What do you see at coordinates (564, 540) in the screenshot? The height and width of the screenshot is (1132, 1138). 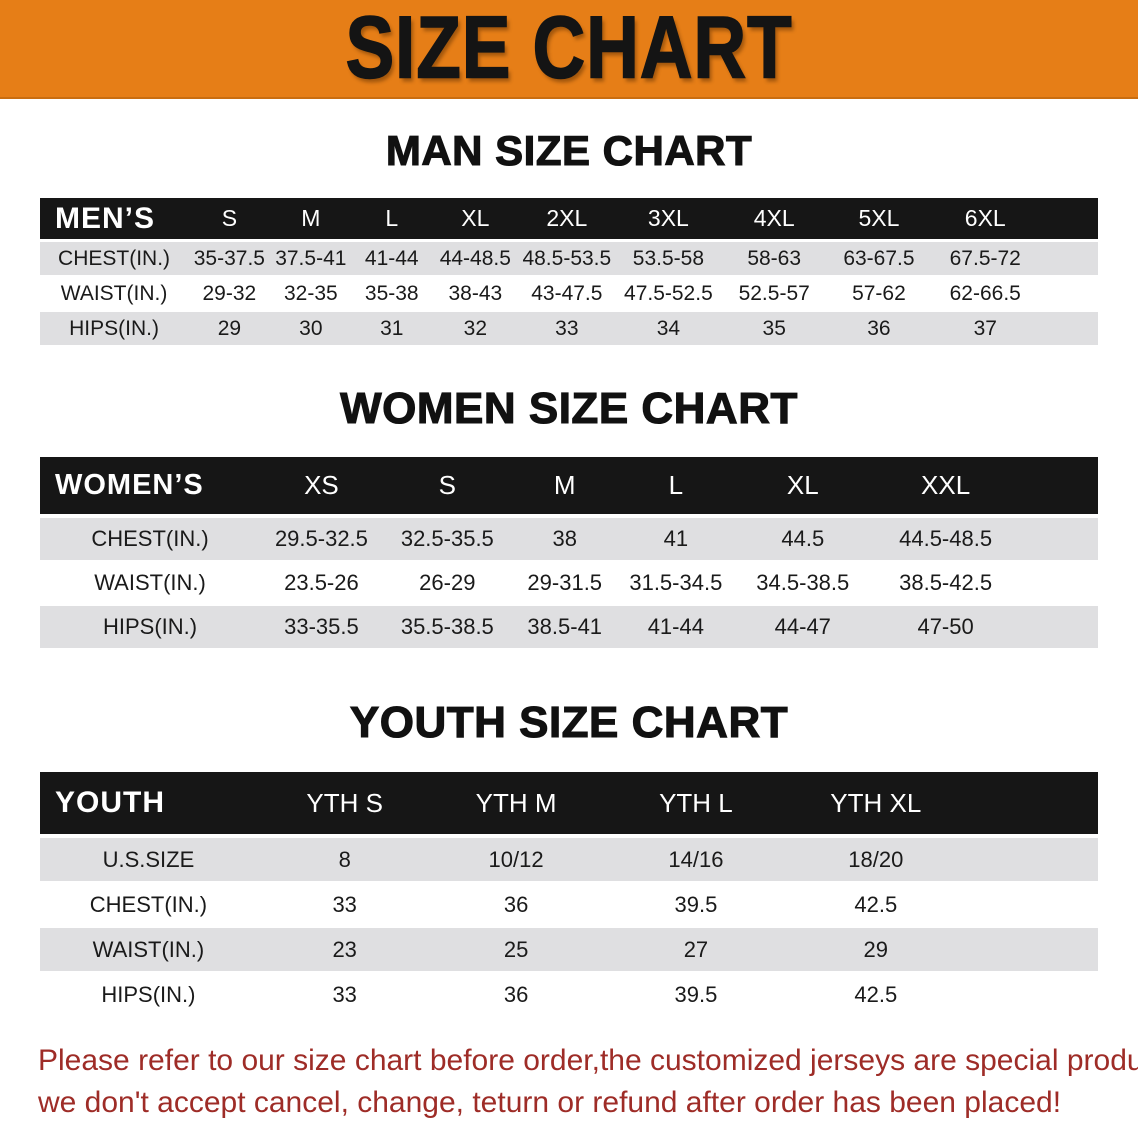 I see `size-value: 38` at bounding box center [564, 540].